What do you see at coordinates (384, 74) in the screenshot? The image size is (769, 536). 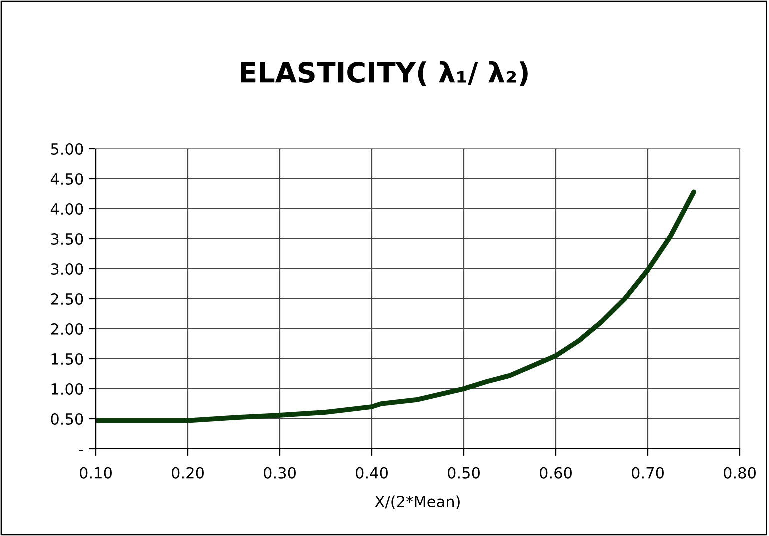 I see `chart-title: ELASTICITY( λ₁/ λ₂)` at bounding box center [384, 74].